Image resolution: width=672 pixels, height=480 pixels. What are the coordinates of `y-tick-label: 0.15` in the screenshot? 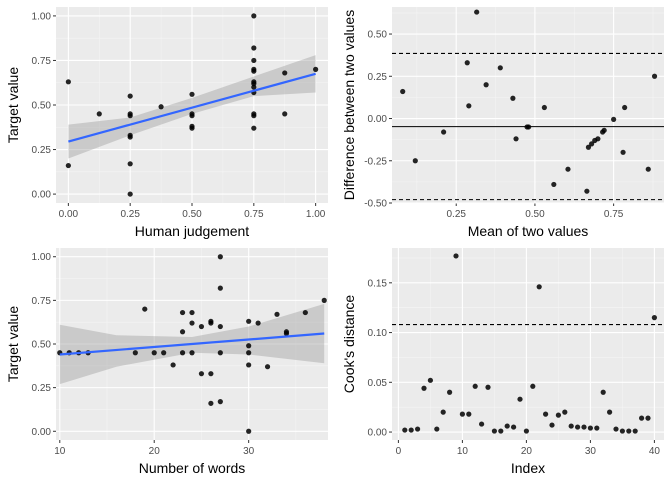 It's located at (378, 283).